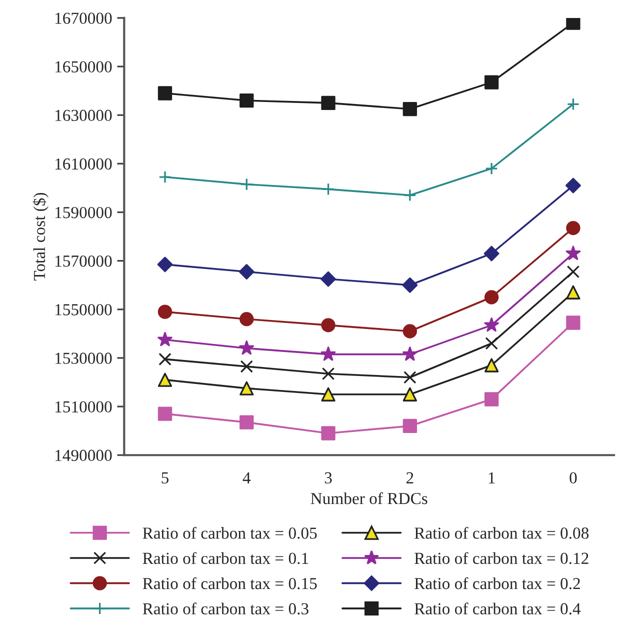 The image size is (624, 641). Describe the element at coordinates (40, 236) in the screenshot. I see `y-axis-title: Total cost ($)` at that location.